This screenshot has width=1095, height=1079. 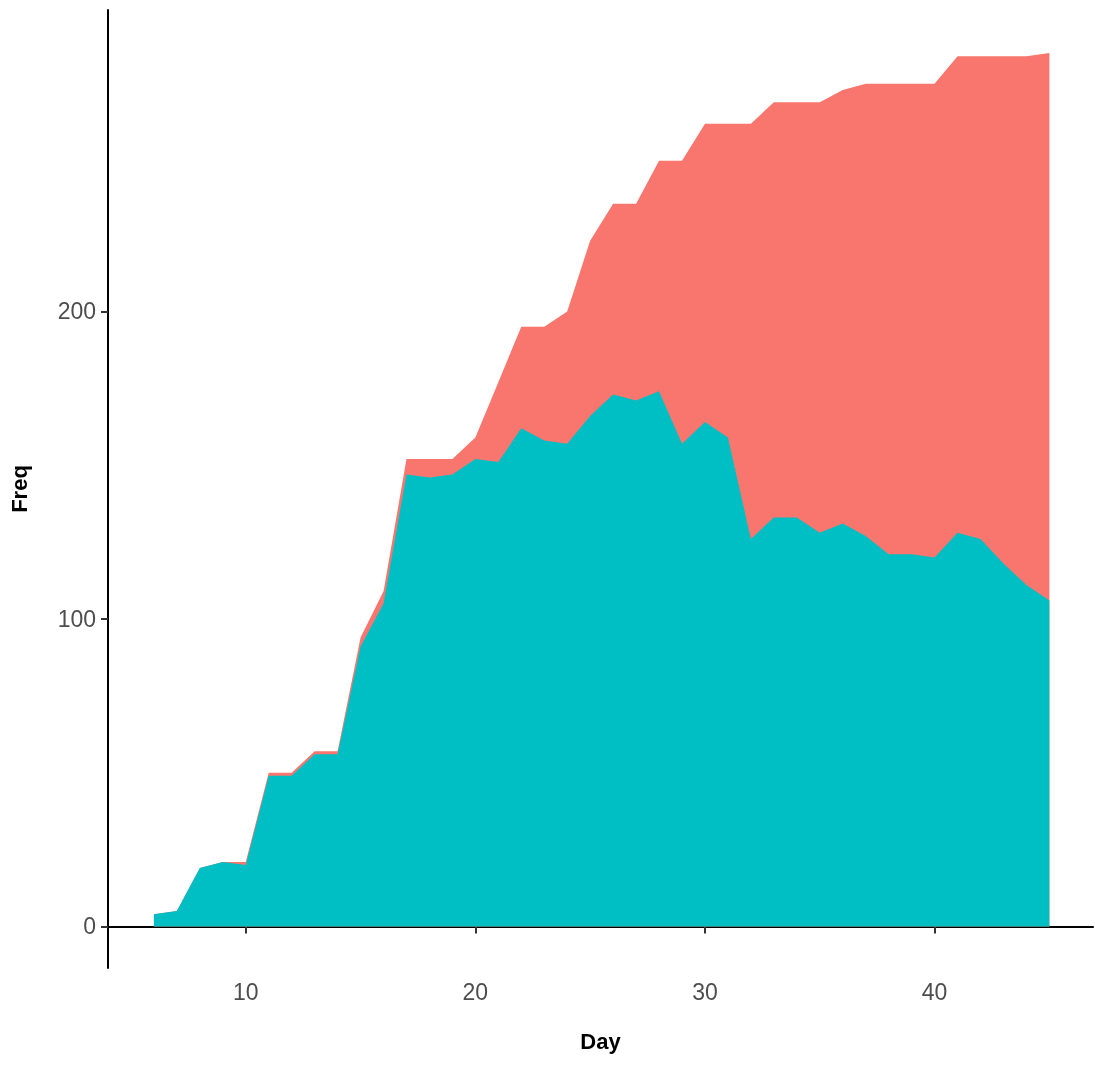 I want to click on x-tick-label: 30, so click(x=705, y=991).